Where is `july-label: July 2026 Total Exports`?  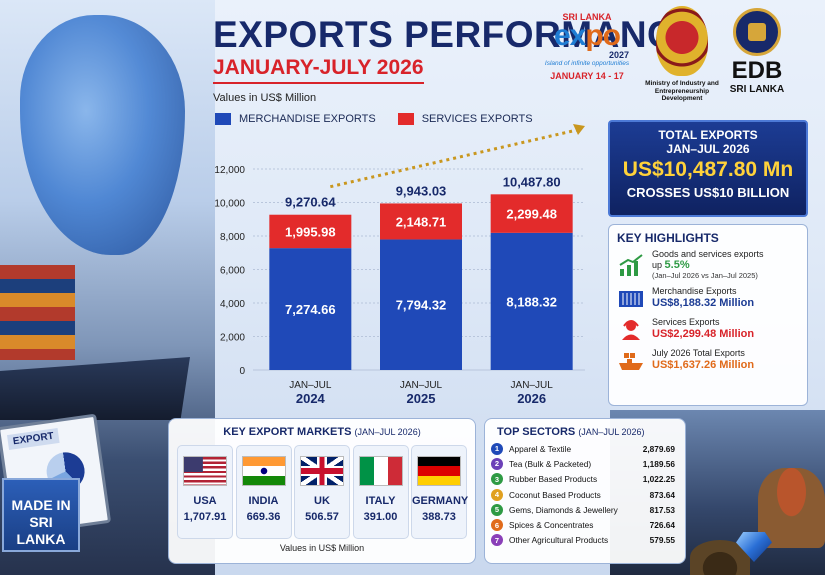
july-label: July 2026 Total Exports is located at coordinates (698, 353).